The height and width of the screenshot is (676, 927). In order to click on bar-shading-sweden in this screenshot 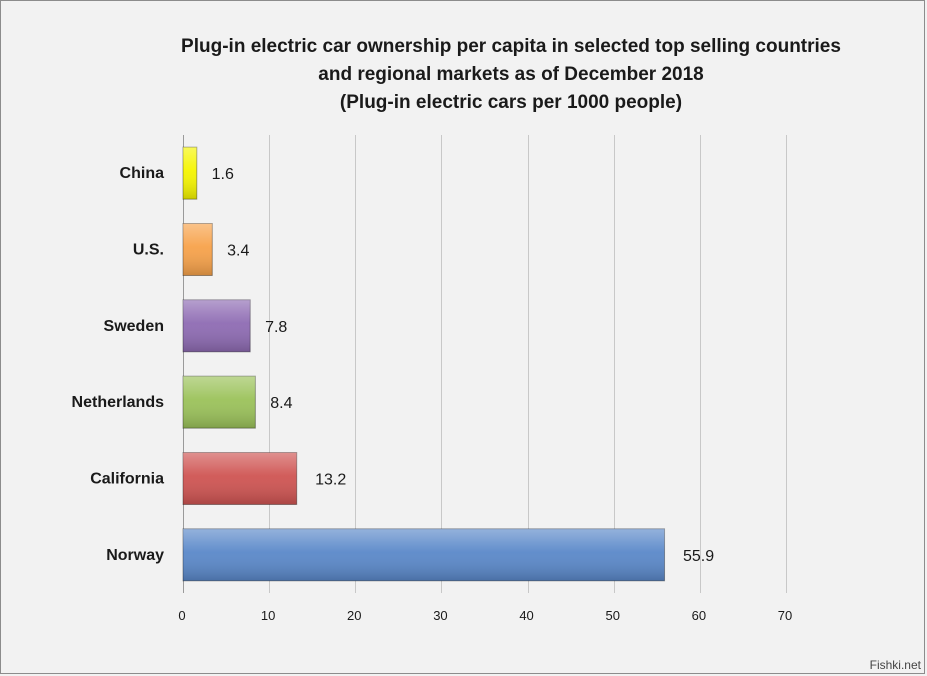, I will do `click(217, 325)`.